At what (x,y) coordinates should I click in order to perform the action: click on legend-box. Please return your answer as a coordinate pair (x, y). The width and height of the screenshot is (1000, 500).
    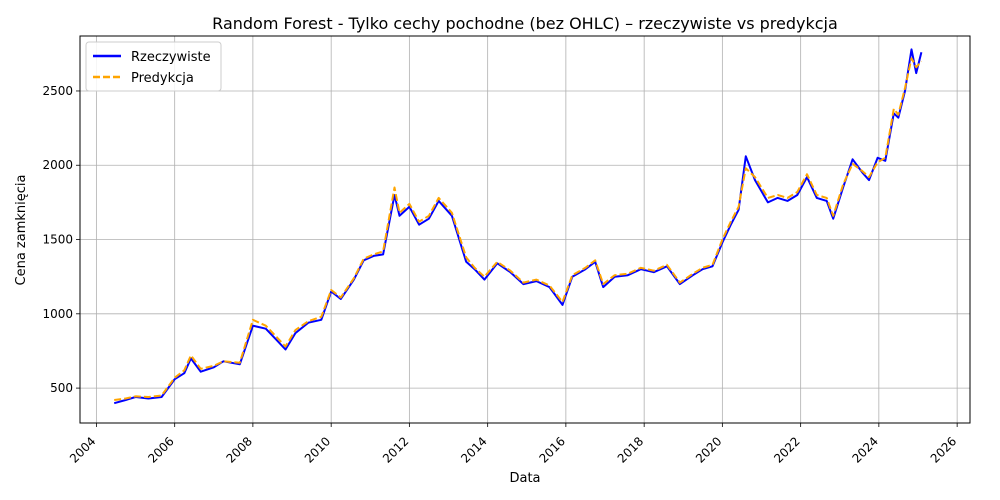
    Looking at the image, I should click on (153, 66).